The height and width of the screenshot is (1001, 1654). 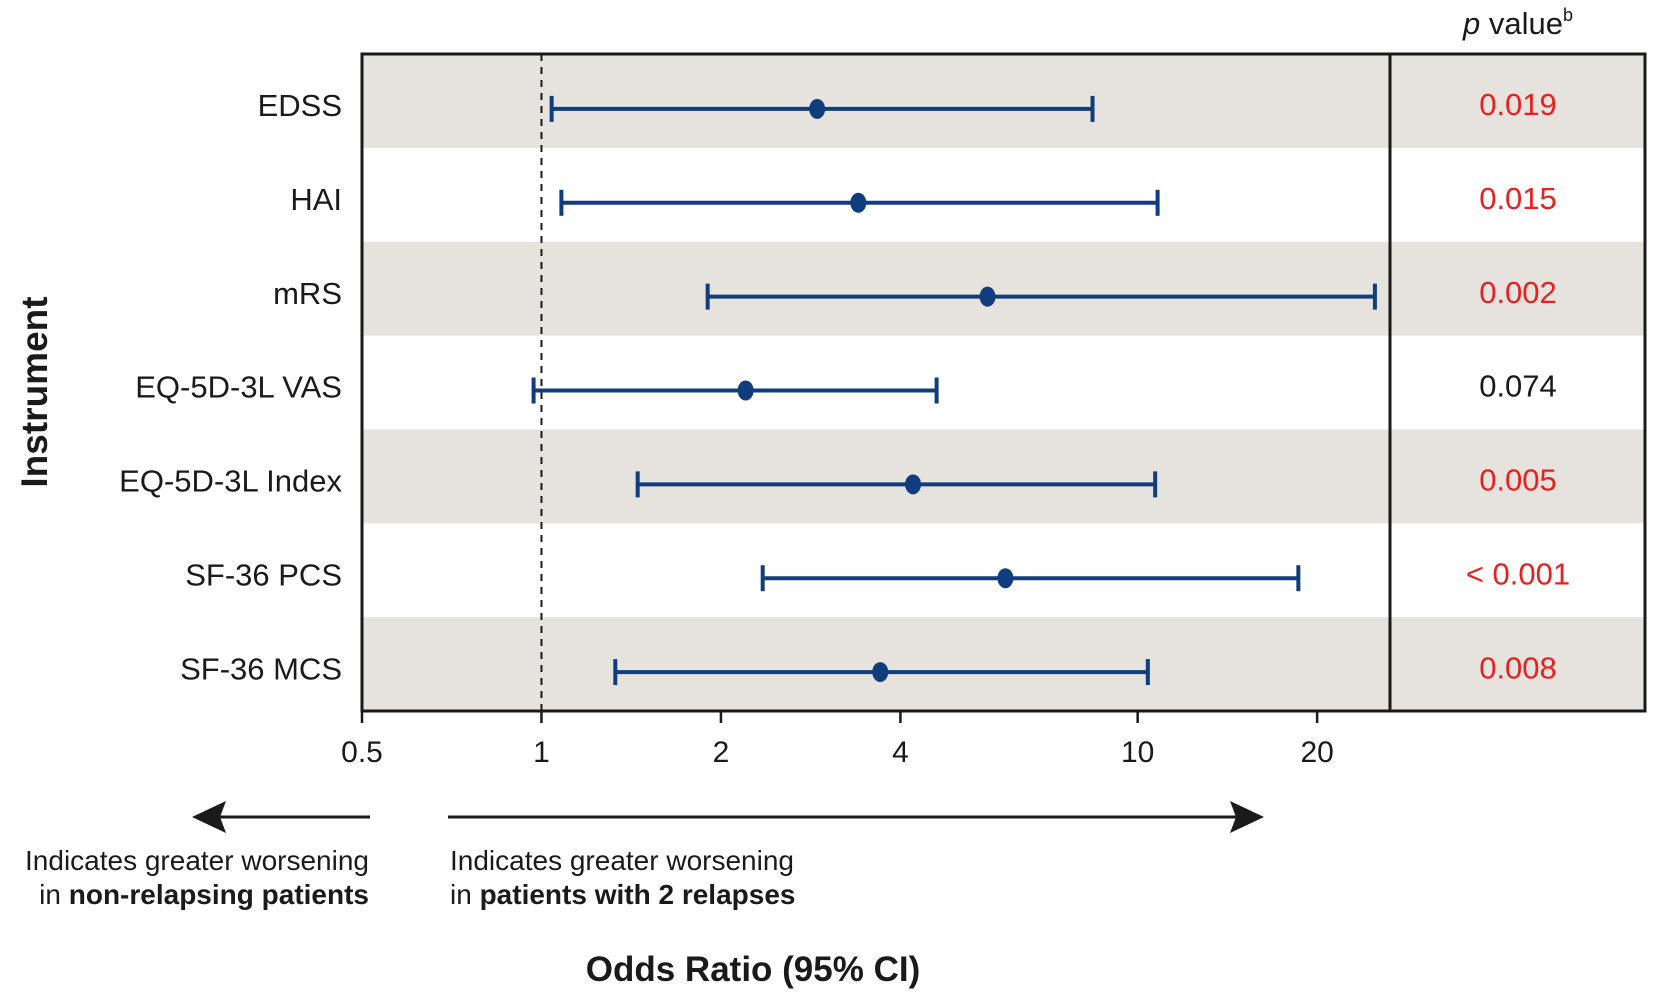 What do you see at coordinates (1518, 198) in the screenshot?
I see `p-value: 0.015` at bounding box center [1518, 198].